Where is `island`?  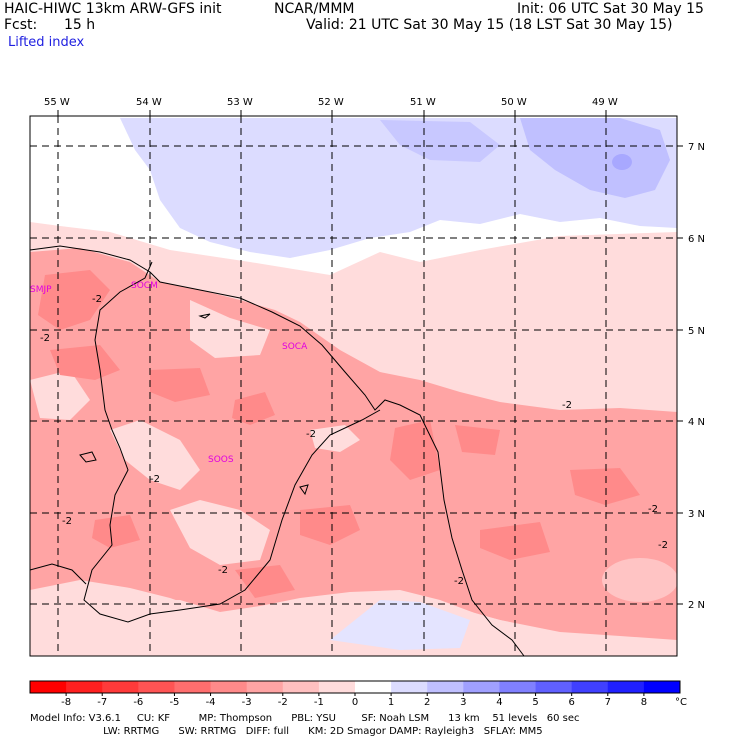
island is located at coordinates (204, 316).